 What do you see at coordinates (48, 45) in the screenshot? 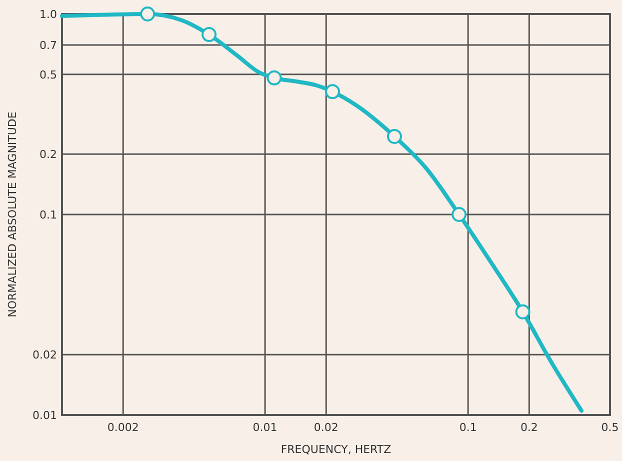
I see `y-tick-label: 0.7` at bounding box center [48, 45].